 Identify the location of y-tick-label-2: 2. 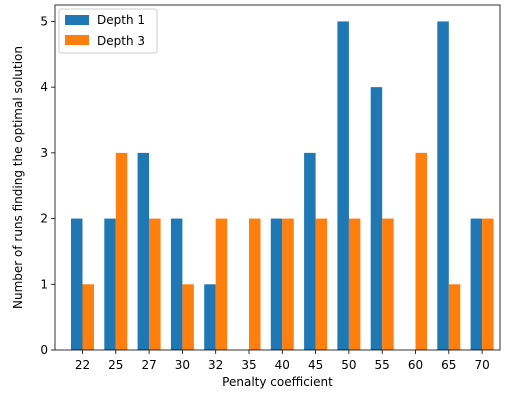
(44, 219).